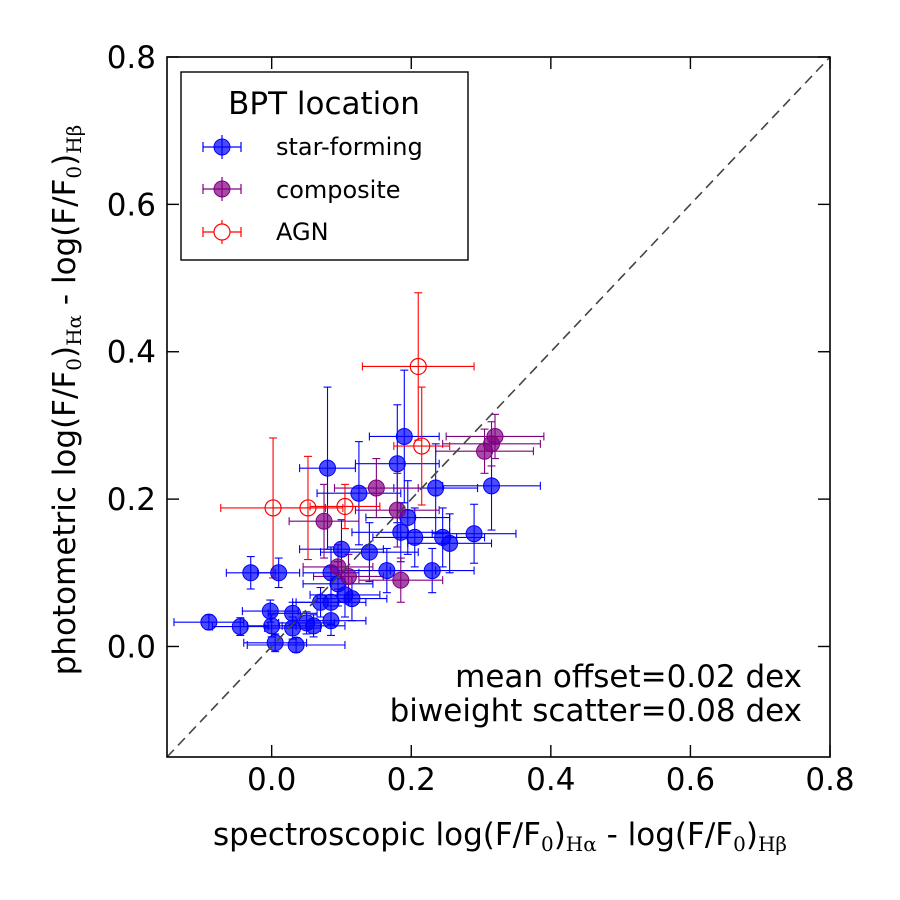 Image resolution: width=900 pixels, height=900 pixels. What do you see at coordinates (131, 58) in the screenshot?
I see `y-tick-label: 0.8` at bounding box center [131, 58].